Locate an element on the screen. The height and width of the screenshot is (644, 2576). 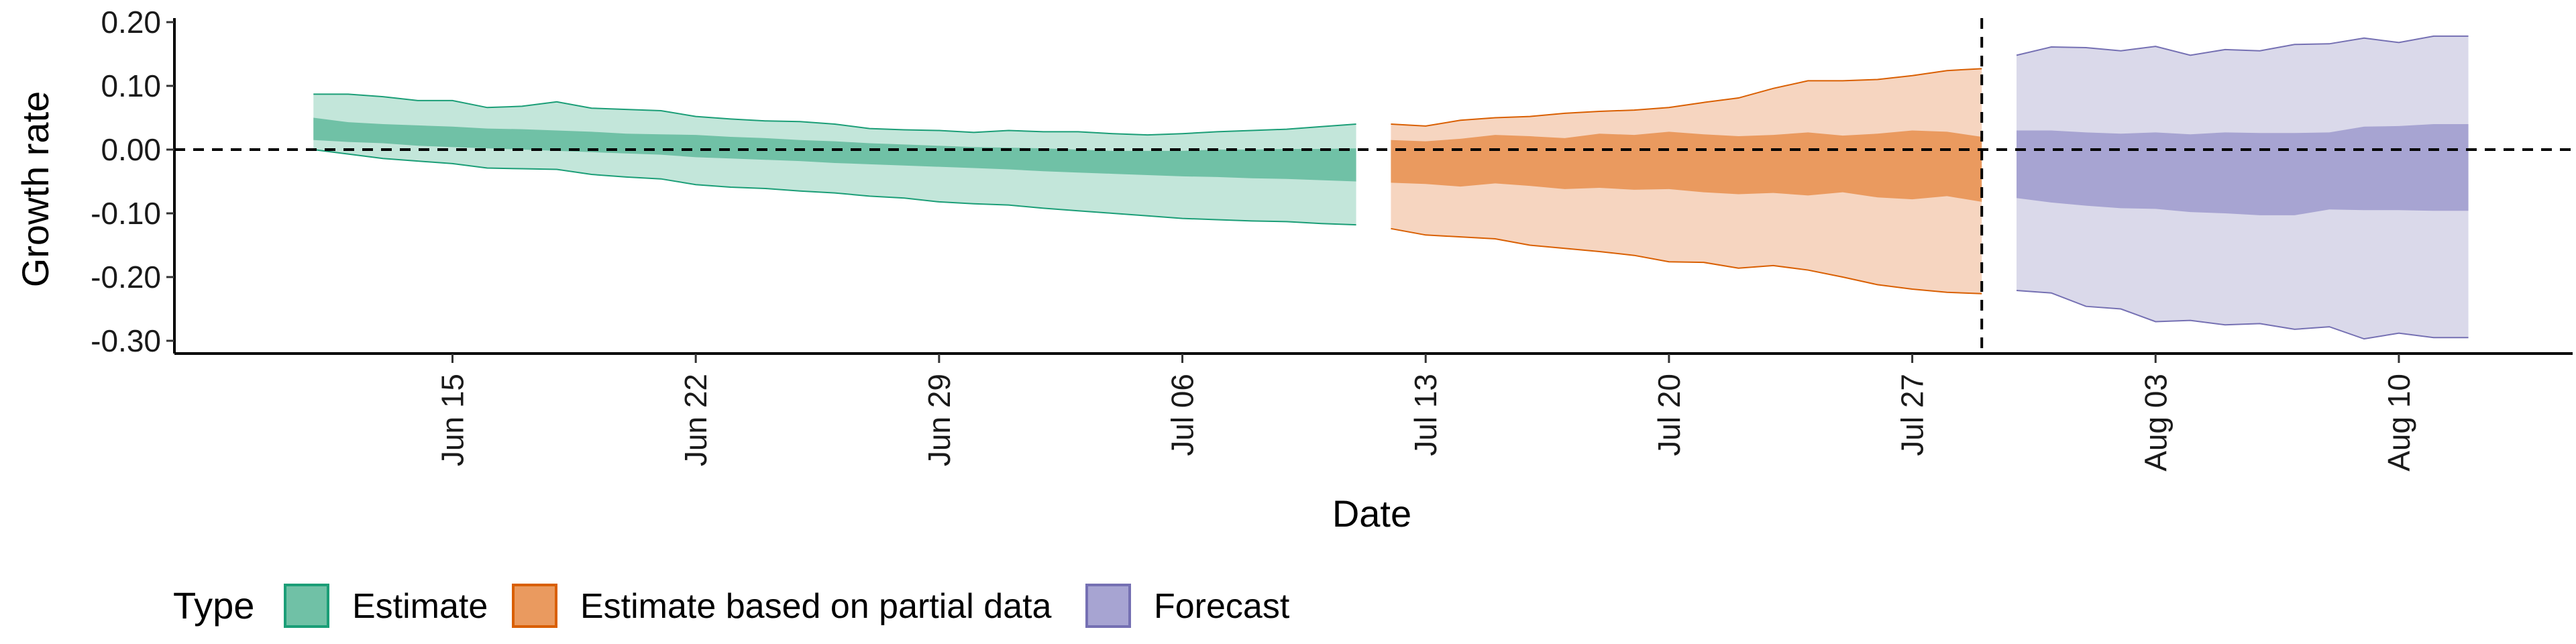
estimate-based-on-partial-data-upper-edge is located at coordinates (1686, 97).